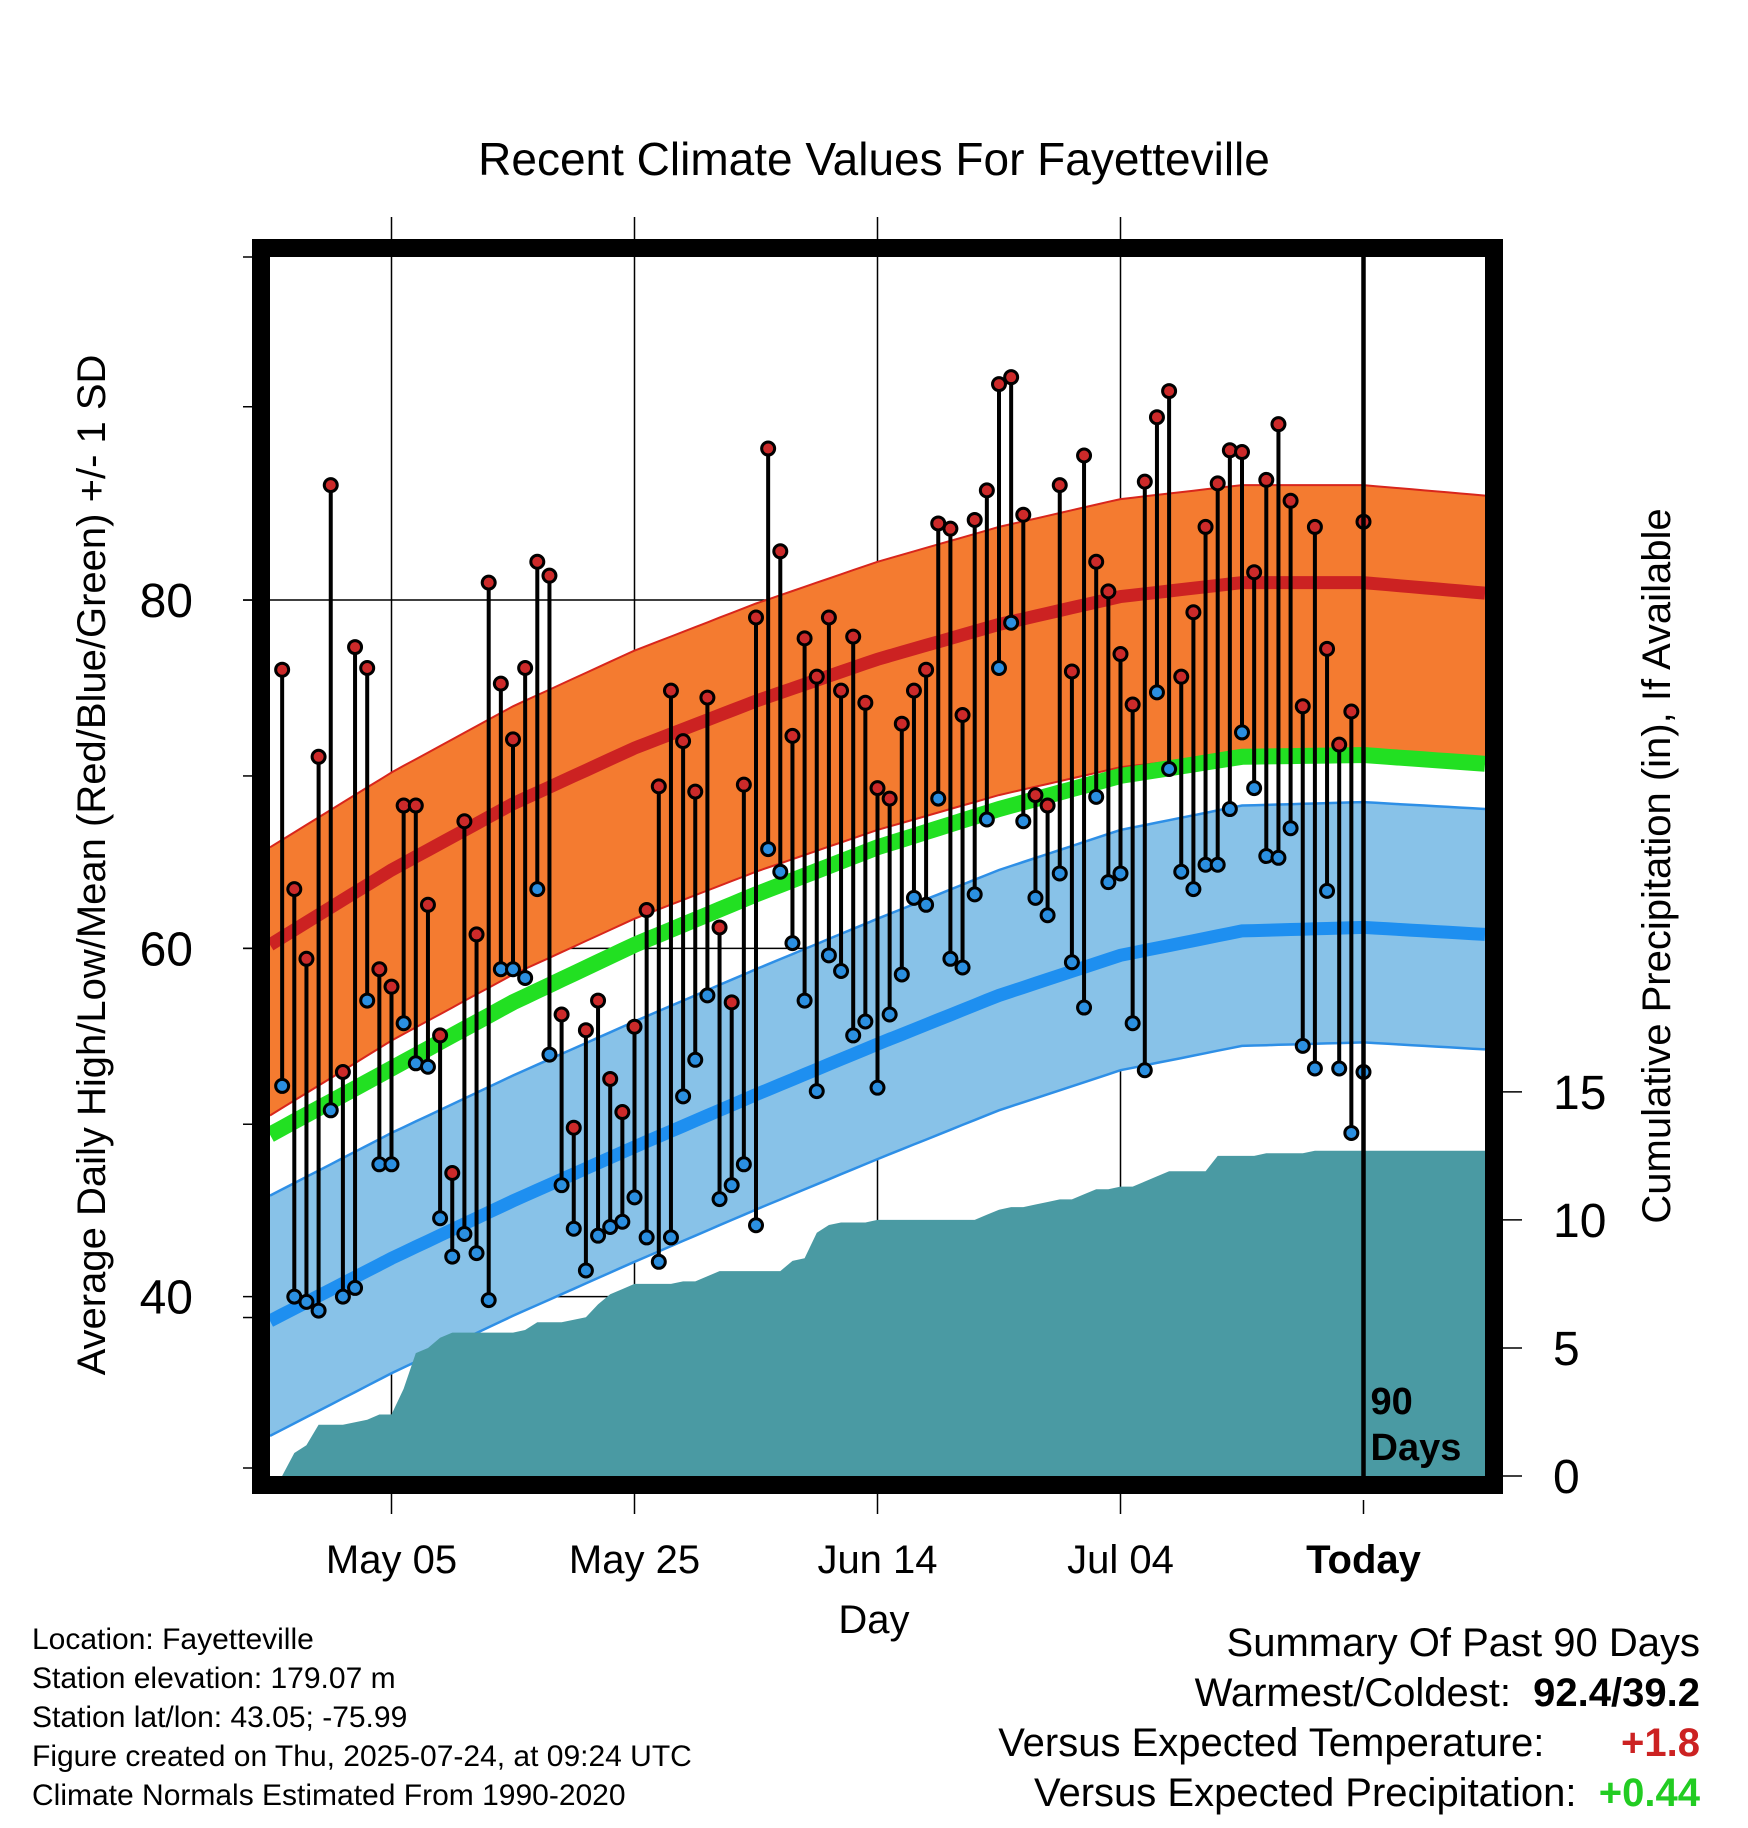 The width and height of the screenshot is (1748, 1828). I want to click on y2-tick-label: 5, so click(1566, 1349).